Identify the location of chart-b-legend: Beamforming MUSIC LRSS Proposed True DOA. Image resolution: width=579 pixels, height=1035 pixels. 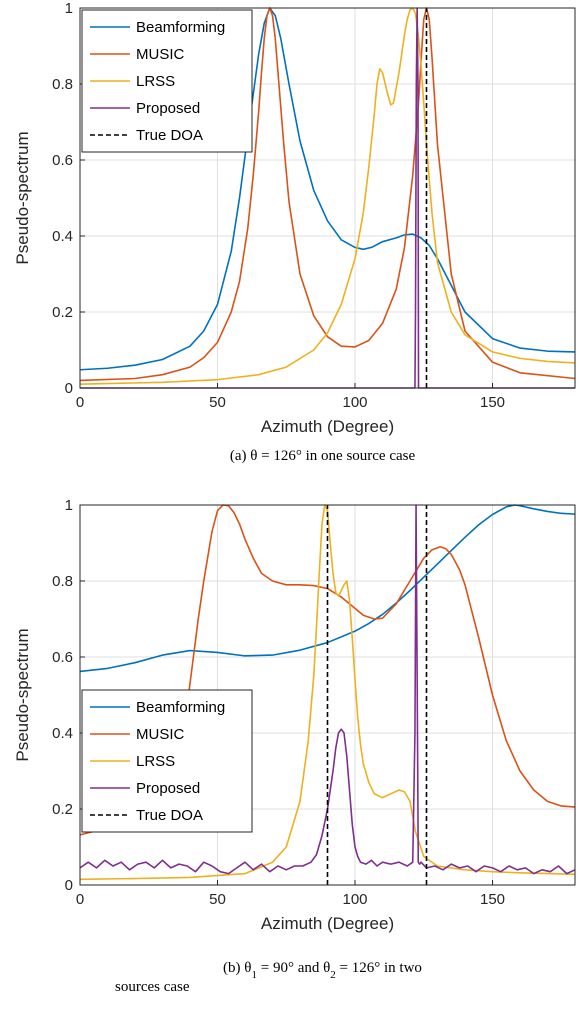
(167, 761).